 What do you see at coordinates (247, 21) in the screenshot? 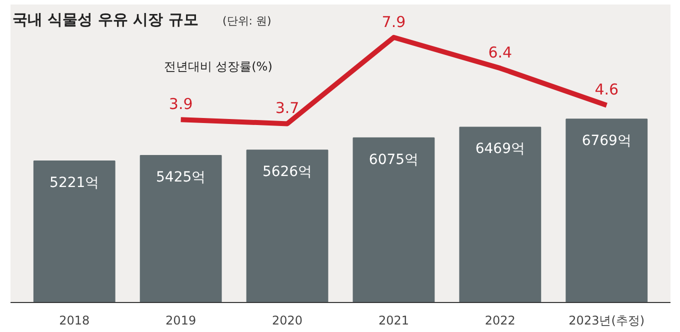
I see `text: (단위: 원)` at bounding box center [247, 21].